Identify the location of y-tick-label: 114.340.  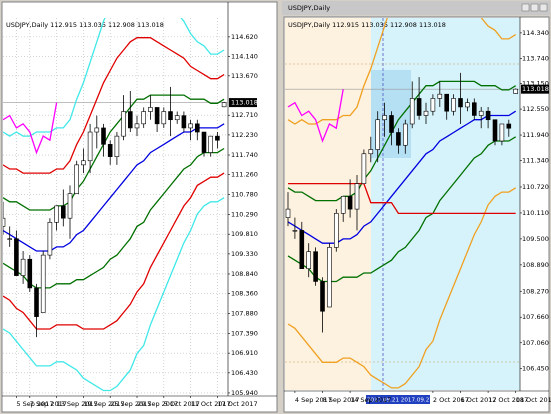
(535, 33).